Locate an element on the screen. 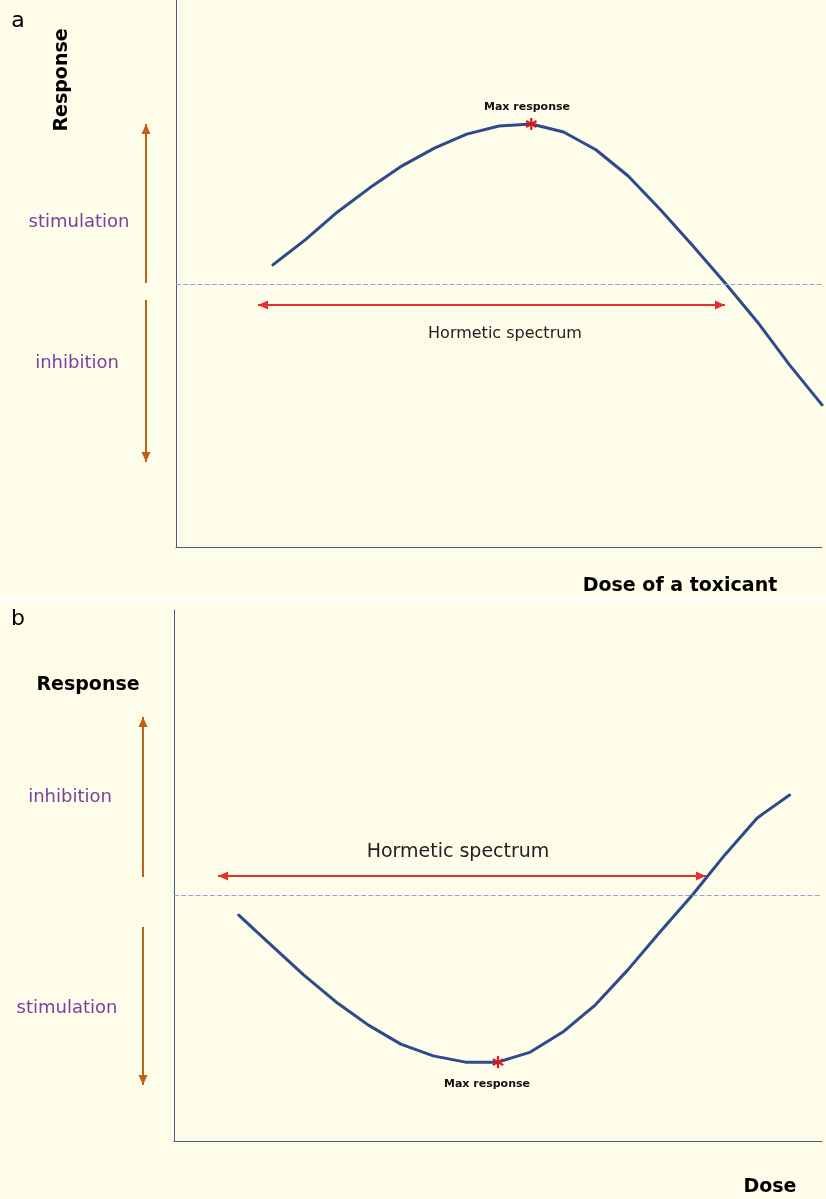 This screenshot has height=1199, width=826. text: a is located at coordinates (18, 19).